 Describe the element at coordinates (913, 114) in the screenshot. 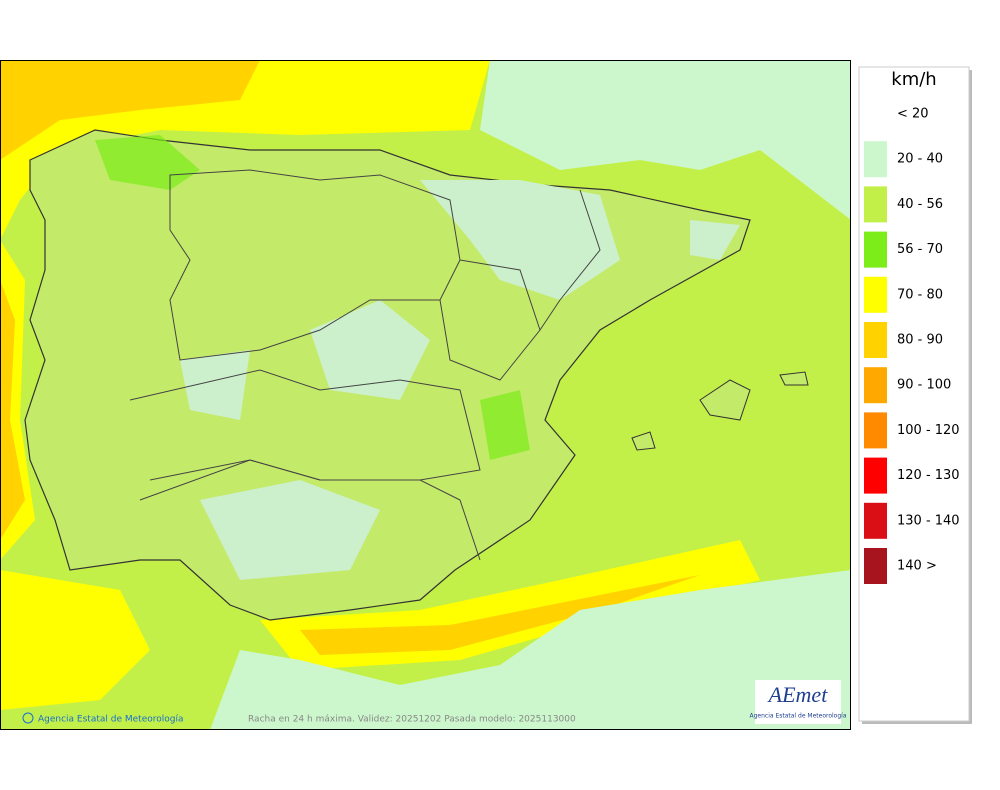

I see `legend-label: < 20` at that location.